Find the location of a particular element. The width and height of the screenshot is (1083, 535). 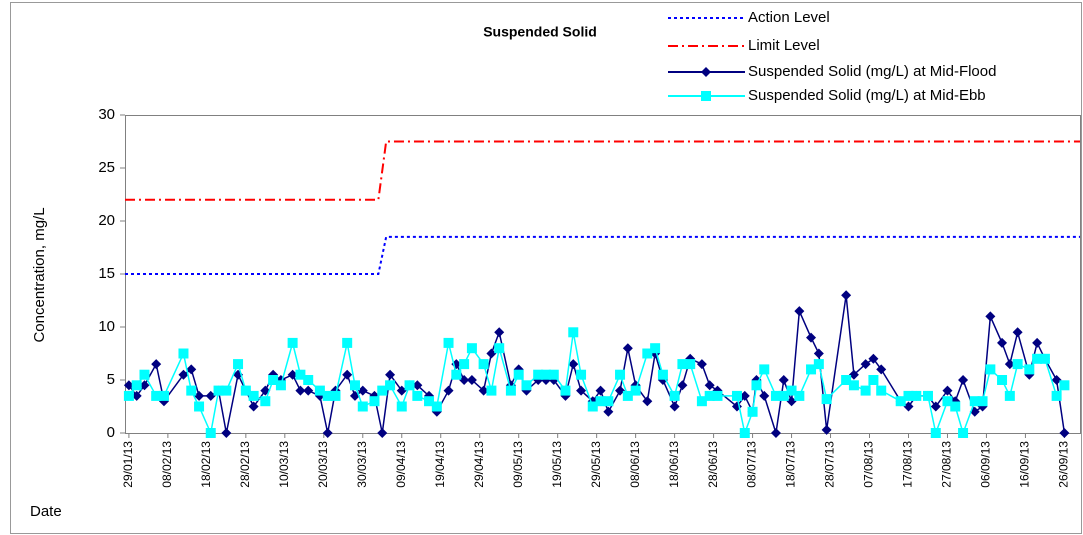

x-tick-label: 08/07/13 is located at coordinates (752, 464).